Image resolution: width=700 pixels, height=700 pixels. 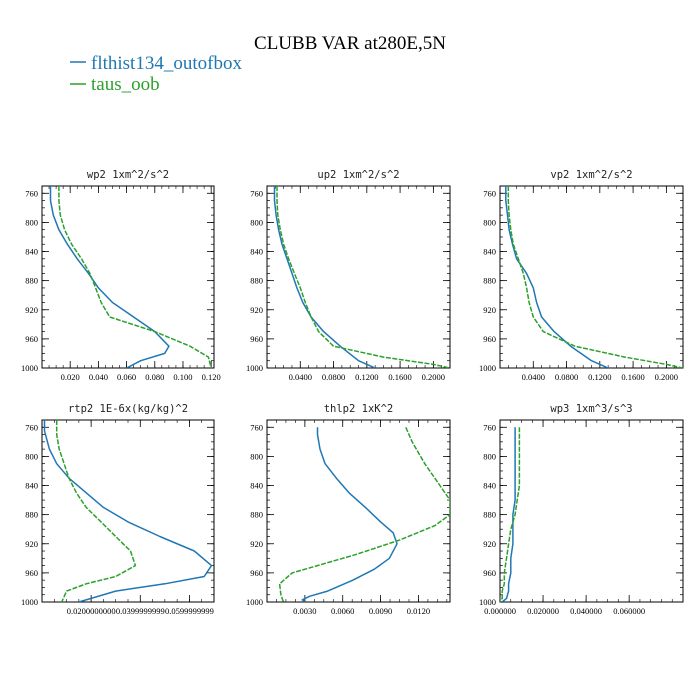 What do you see at coordinates (358, 175) in the screenshot?
I see `panel-title: up2 1xm^2/s^2` at bounding box center [358, 175].